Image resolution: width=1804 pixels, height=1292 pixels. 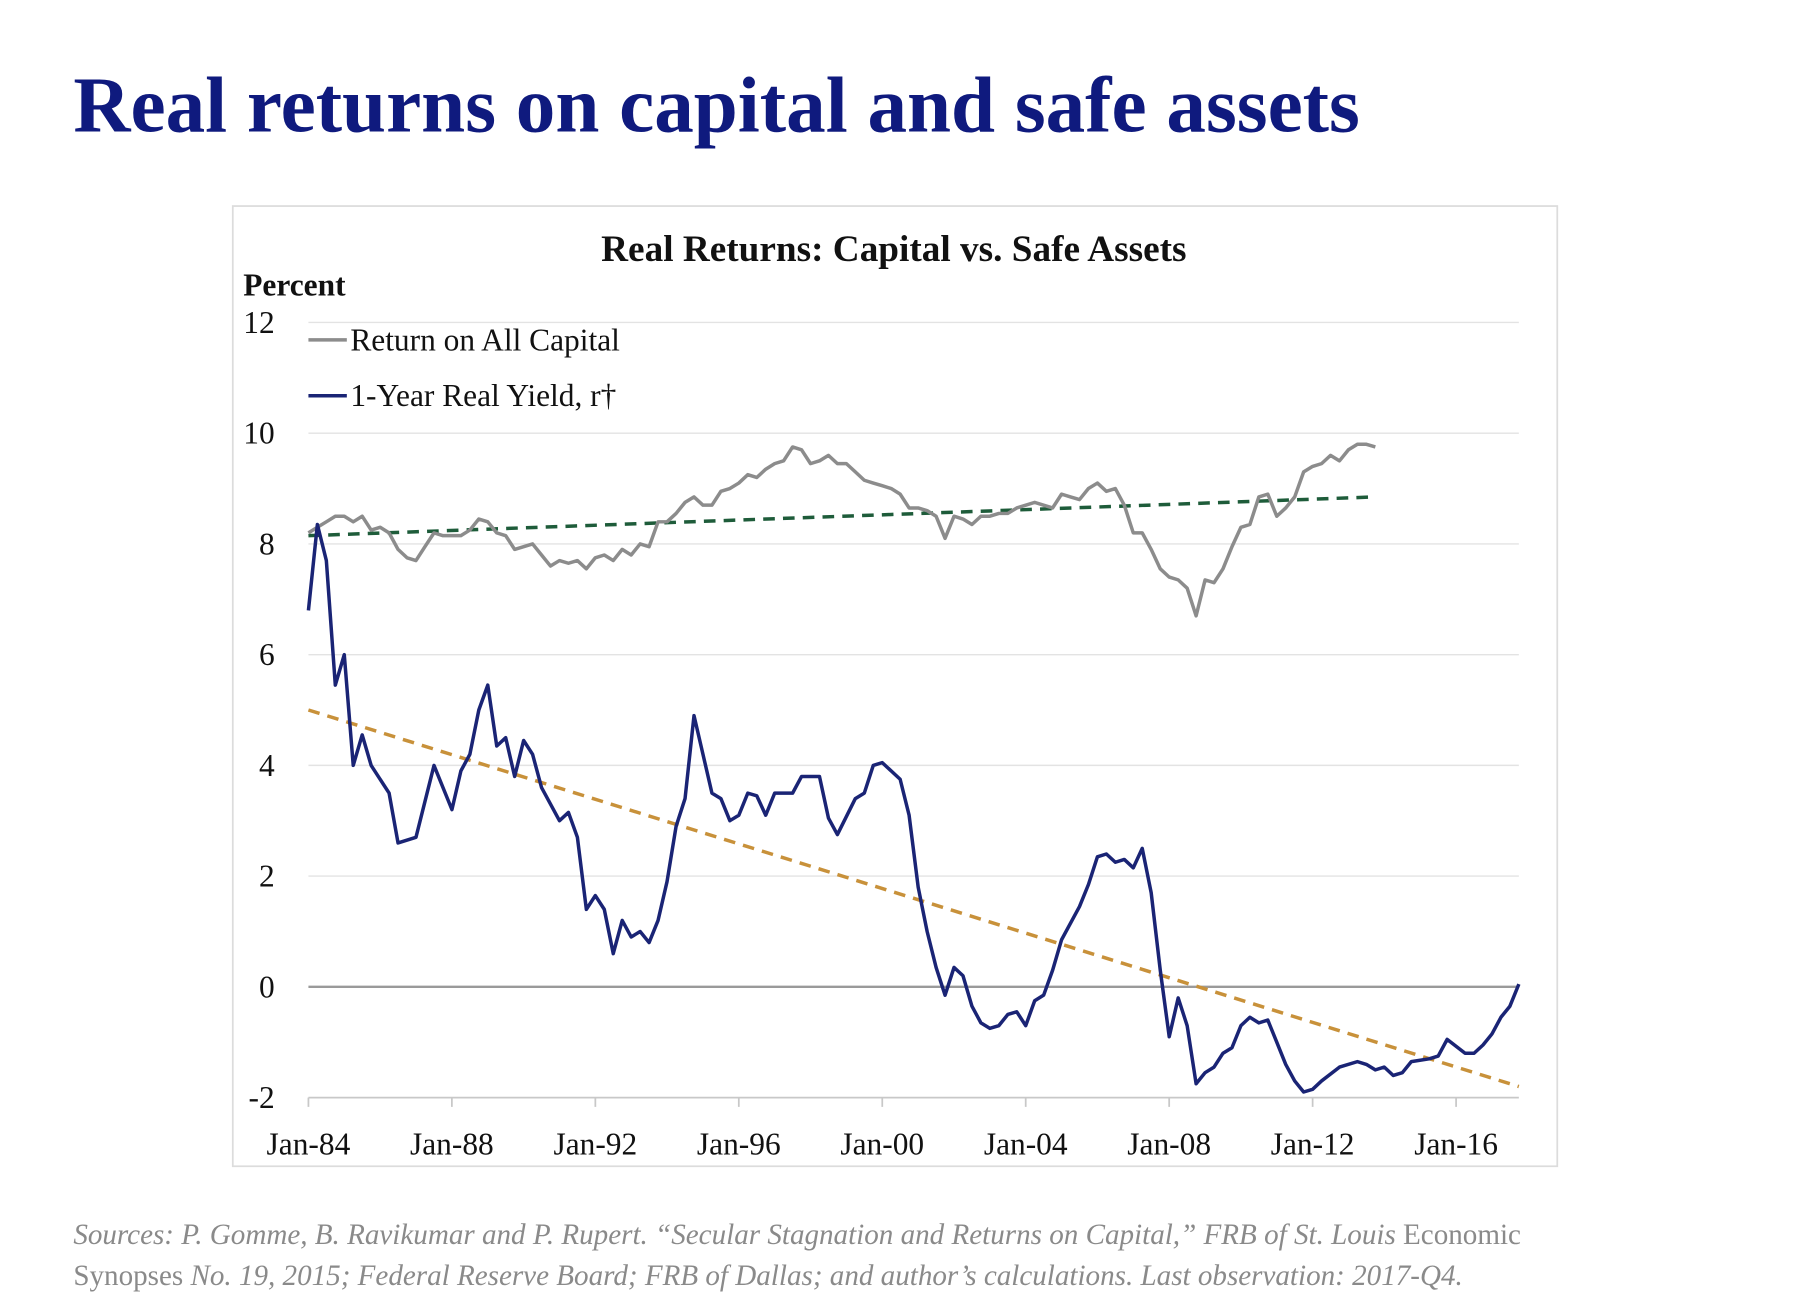 I want to click on x-tick-label: Jan-04, so click(x=1026, y=1144).